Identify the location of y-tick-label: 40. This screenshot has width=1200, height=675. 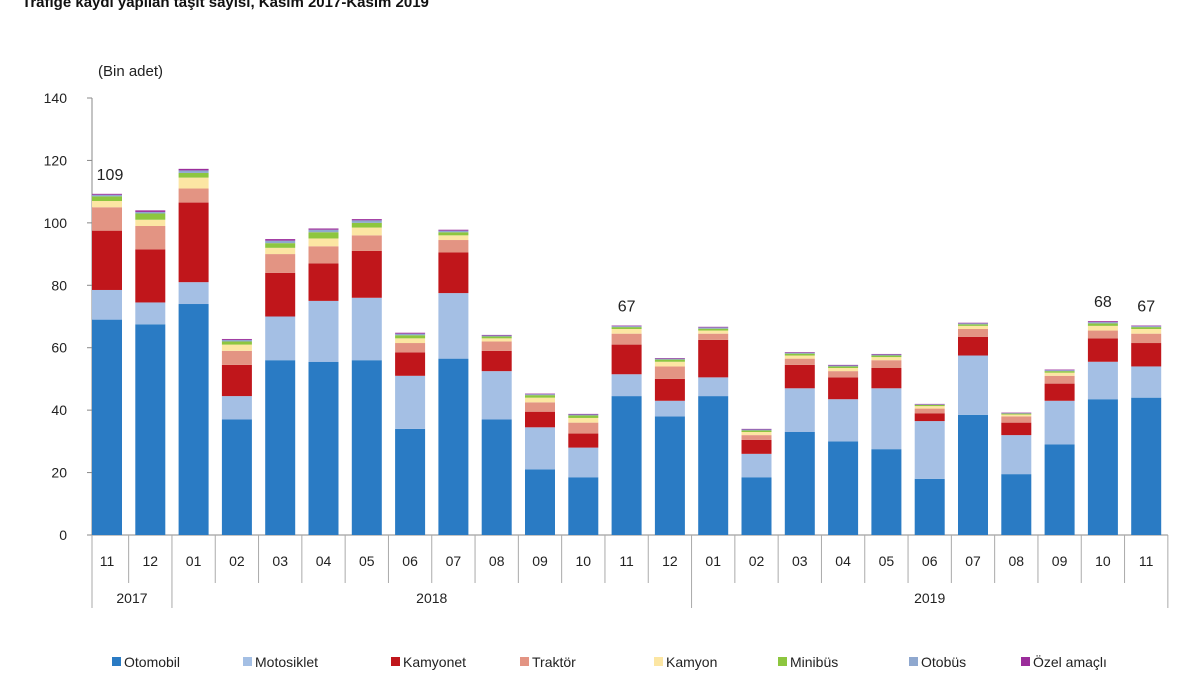
(59, 410).